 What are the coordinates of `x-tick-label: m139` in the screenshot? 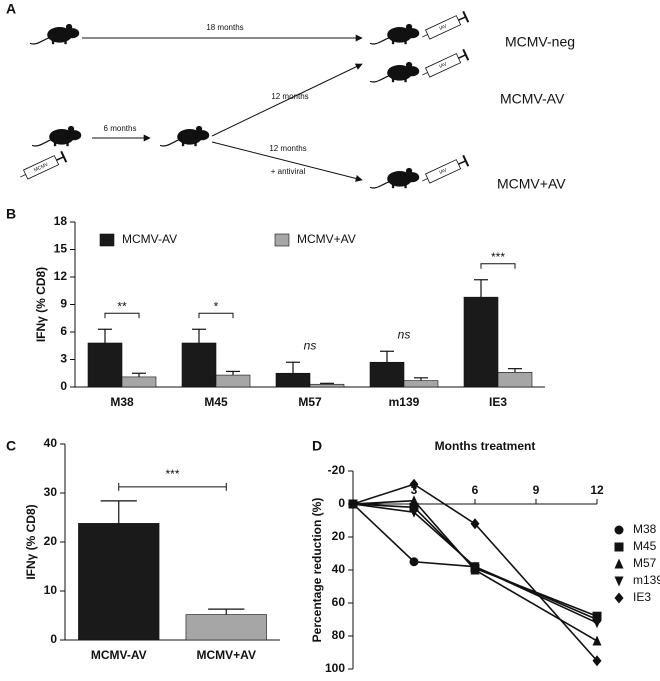 It's located at (404, 402).